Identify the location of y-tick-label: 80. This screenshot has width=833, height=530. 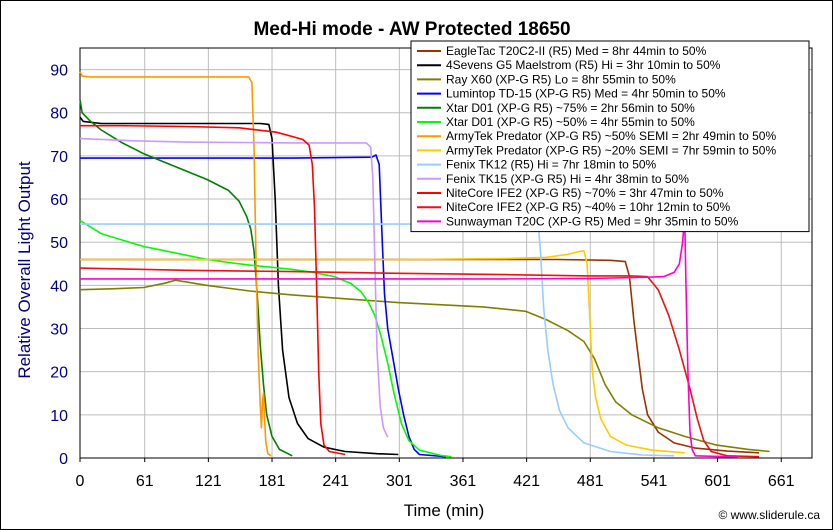
(59, 114).